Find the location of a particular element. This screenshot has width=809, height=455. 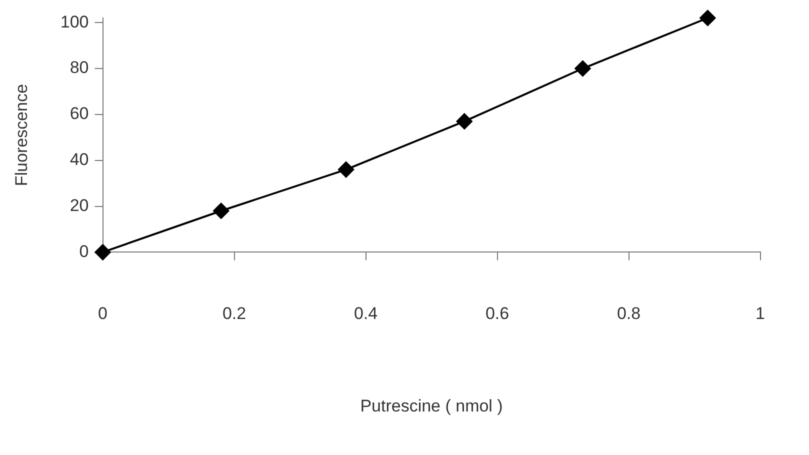

y-tick-label: 60 is located at coordinates (79, 114).